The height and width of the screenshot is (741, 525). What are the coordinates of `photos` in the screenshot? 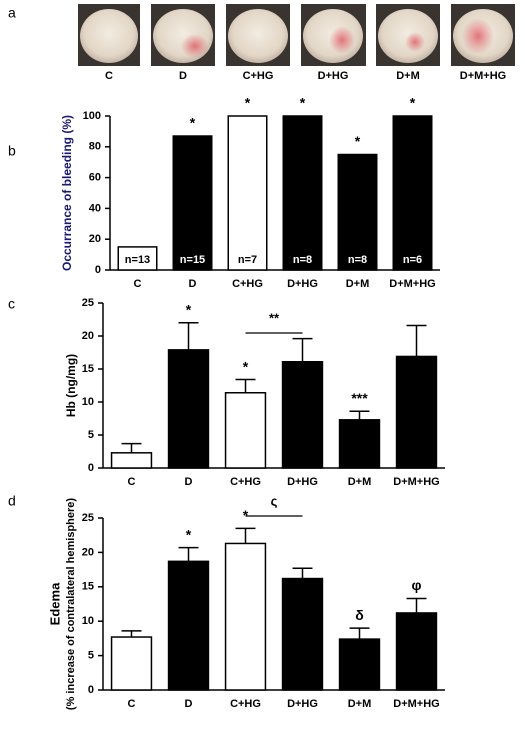 It's located at (296, 35).